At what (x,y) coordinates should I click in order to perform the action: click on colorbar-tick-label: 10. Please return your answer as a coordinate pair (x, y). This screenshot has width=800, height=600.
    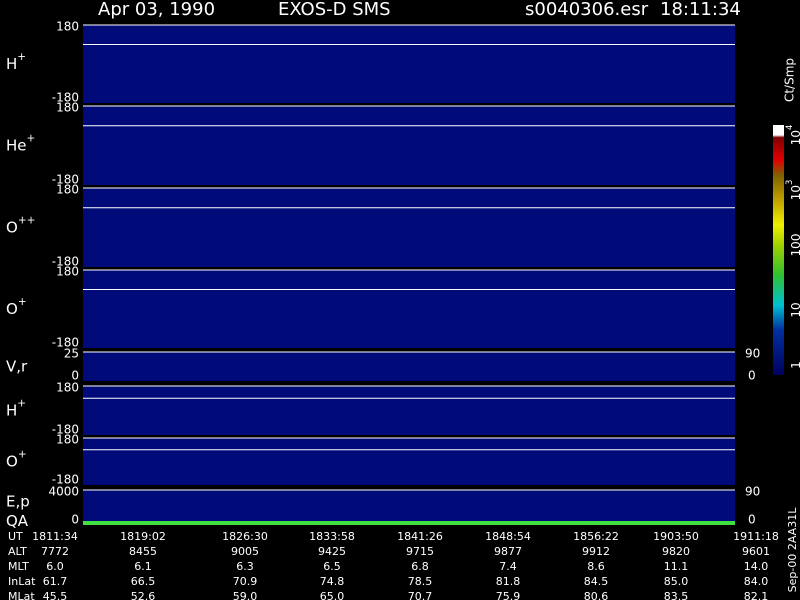
    Looking at the image, I should click on (794, 309).